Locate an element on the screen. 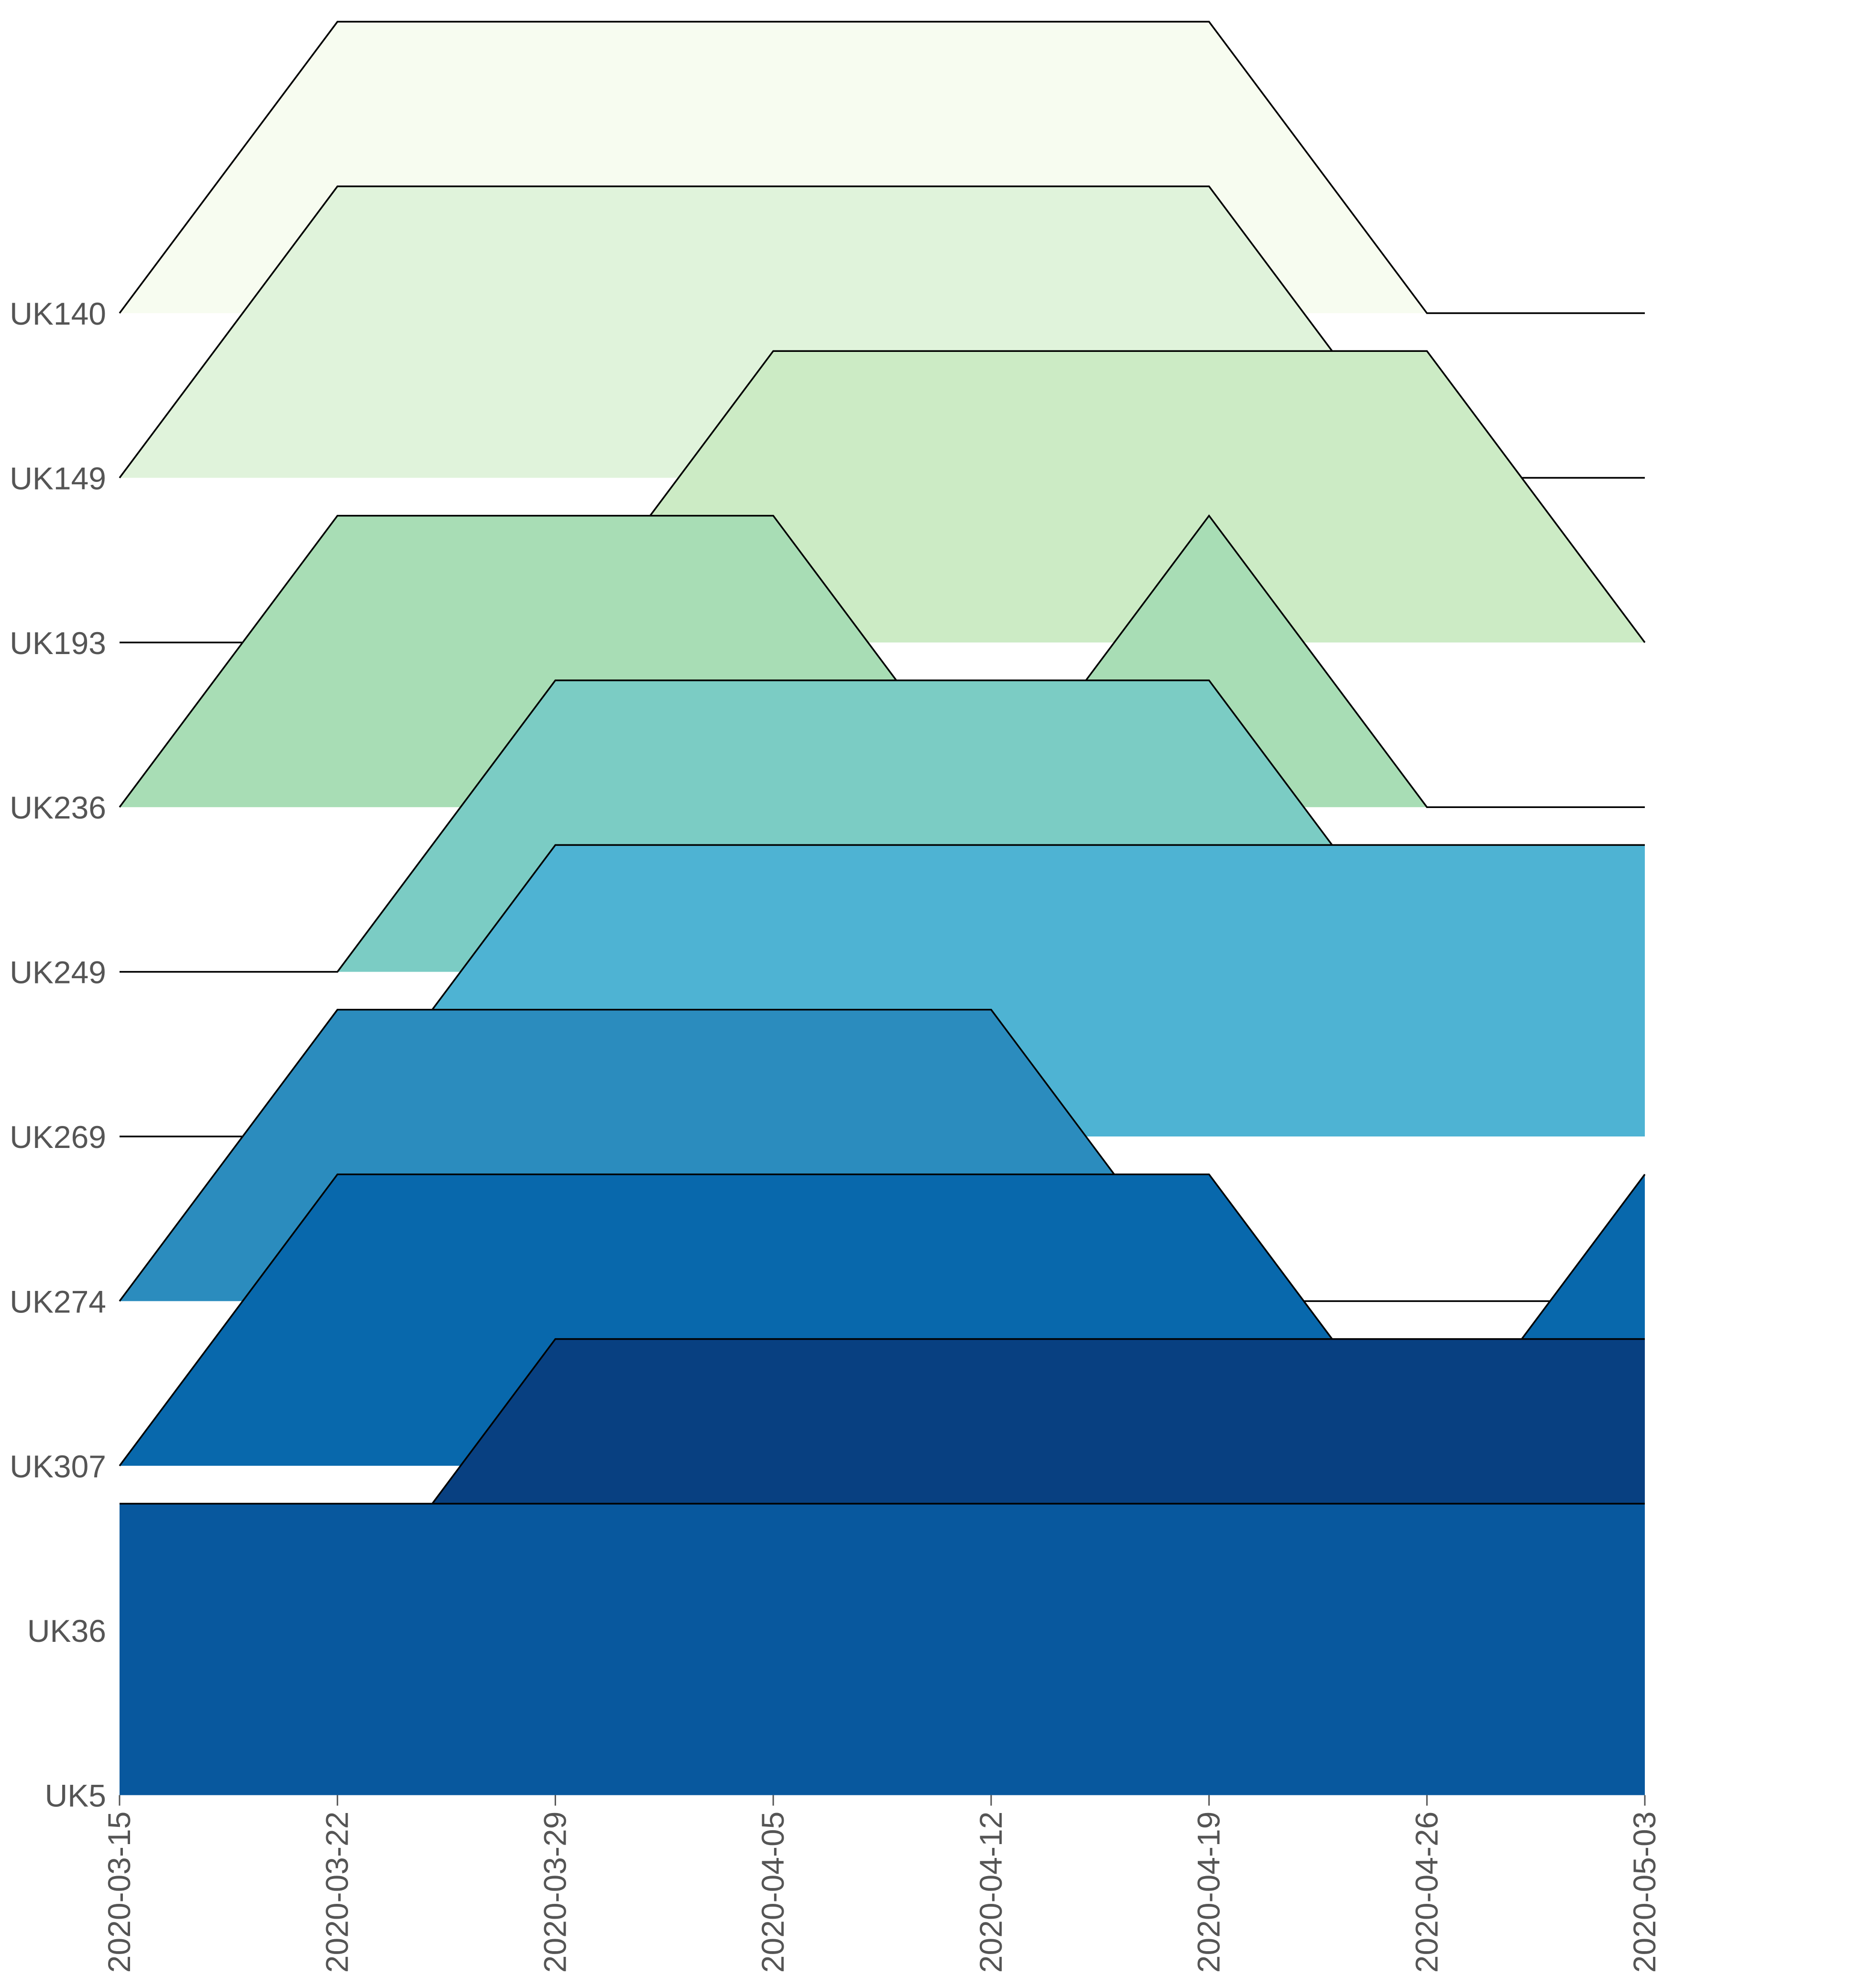 Image resolution: width=1860 pixels, height=1988 pixels. y-tick-label-uk36: UK36 is located at coordinates (66, 1631).